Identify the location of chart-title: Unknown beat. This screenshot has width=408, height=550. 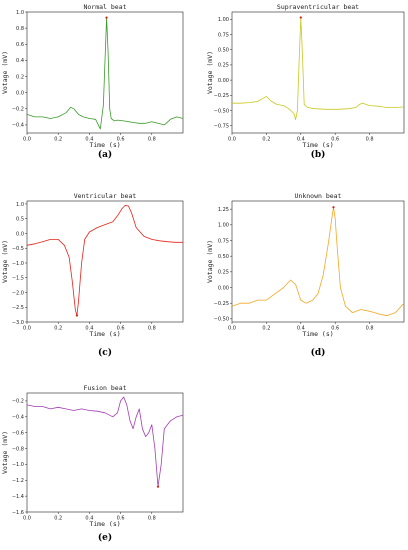
(318, 196).